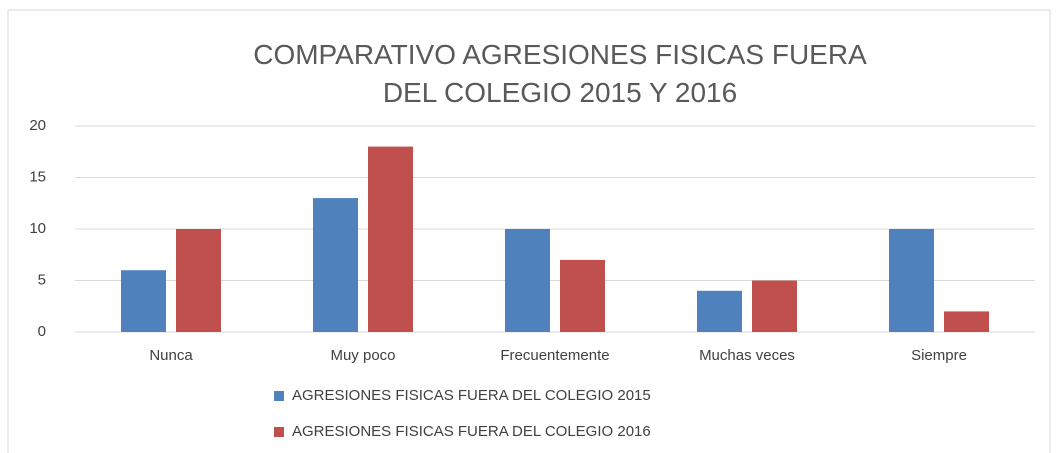  Describe the element at coordinates (37, 176) in the screenshot. I see `y-tick-label: 15` at that location.